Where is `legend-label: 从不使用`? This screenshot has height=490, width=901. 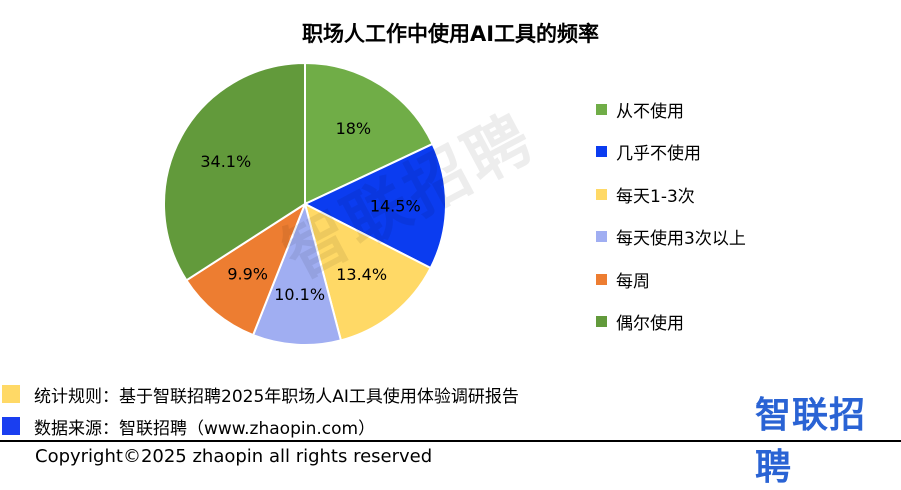 legend-label: 从不使用 is located at coordinates (650, 111).